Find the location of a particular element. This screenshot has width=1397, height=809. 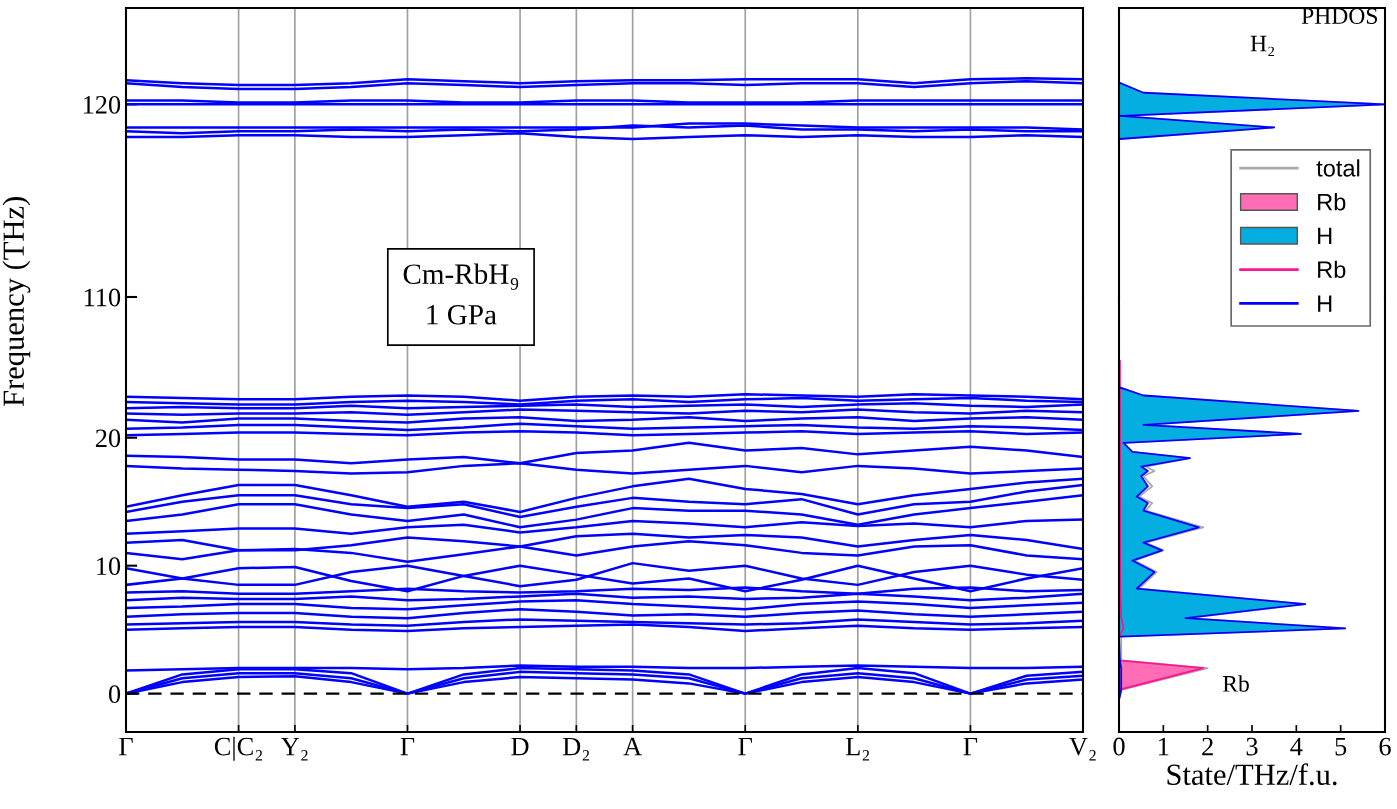

x-tick-label: 4 is located at coordinates (1296, 746).